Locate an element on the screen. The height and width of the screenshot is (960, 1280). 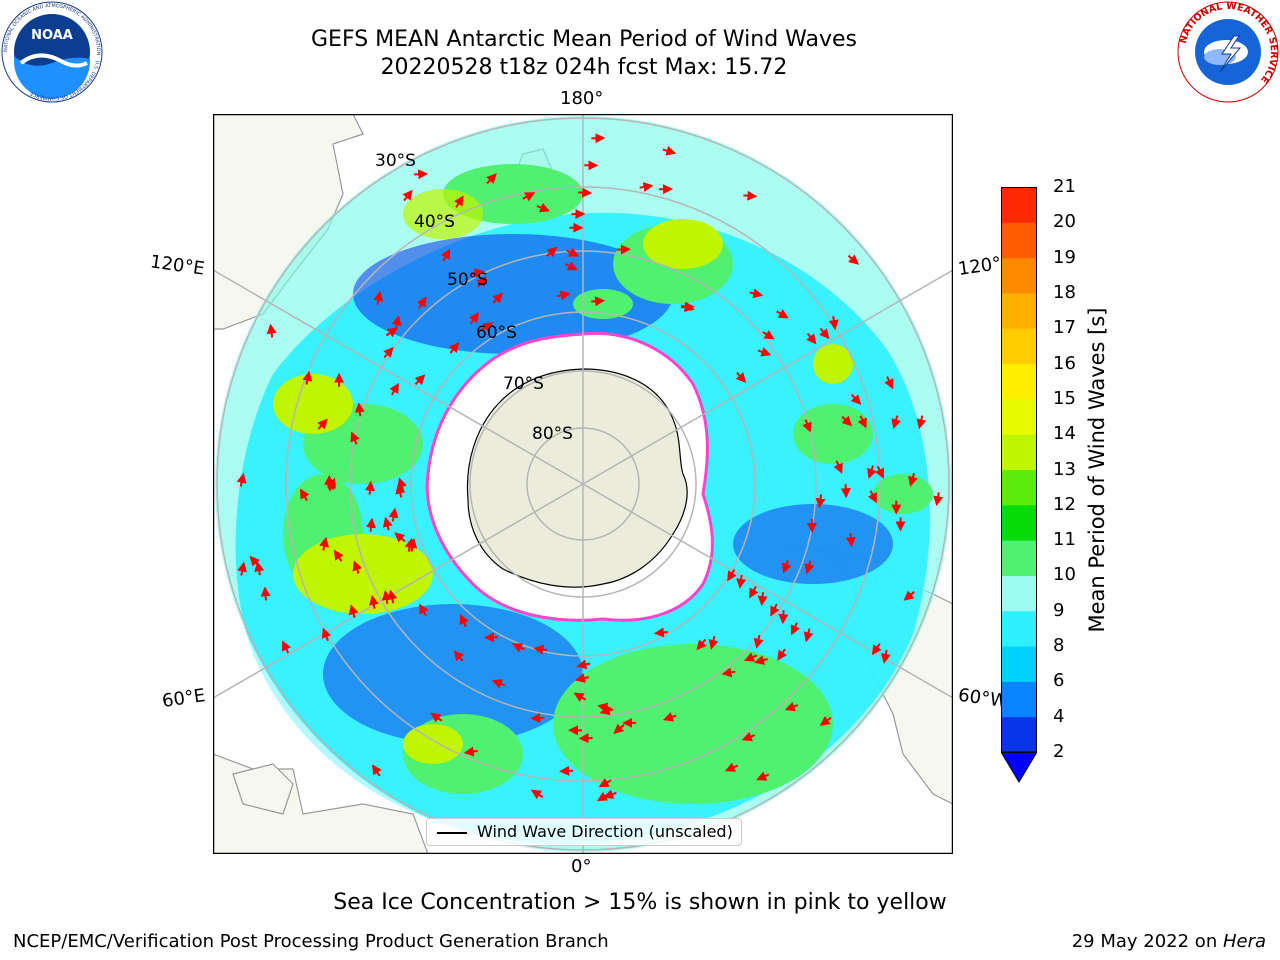
colorbar-tick-label: 11 is located at coordinates (1064, 540).